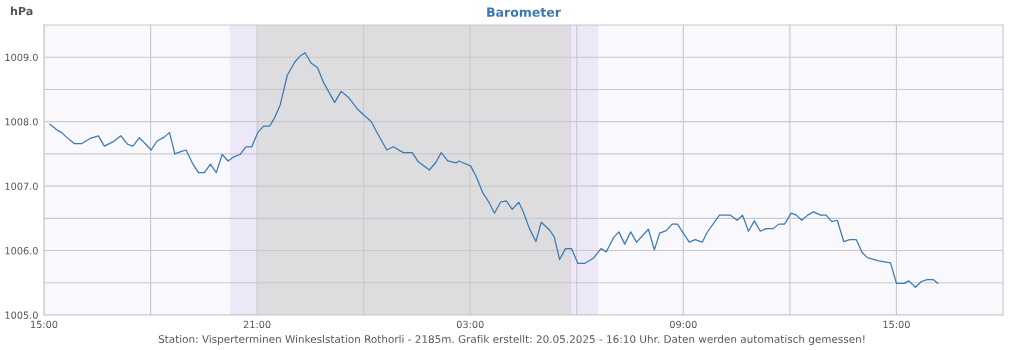 The height and width of the screenshot is (350, 1024). What do you see at coordinates (683, 324) in the screenshot?
I see `x-tick-label: 09:00` at bounding box center [683, 324].